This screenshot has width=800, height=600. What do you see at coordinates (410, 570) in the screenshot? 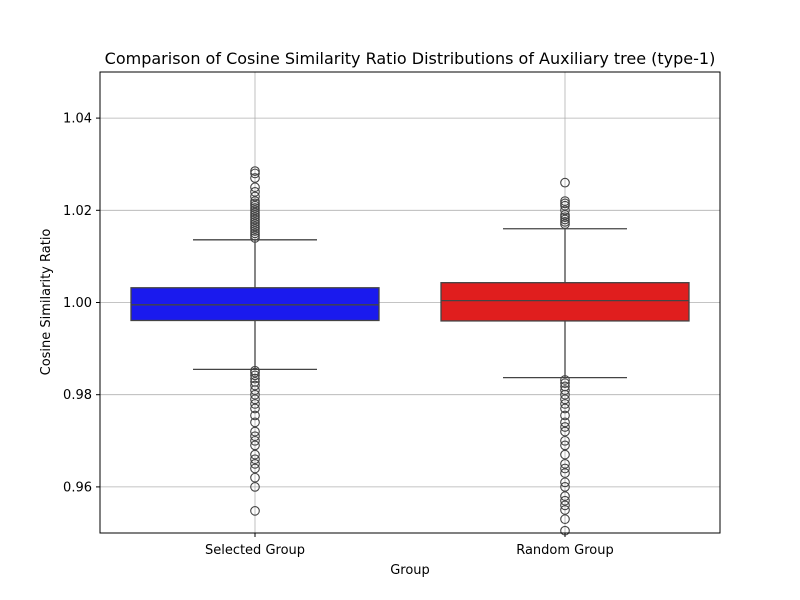
I see `x-axis-label: Group` at bounding box center [410, 570].